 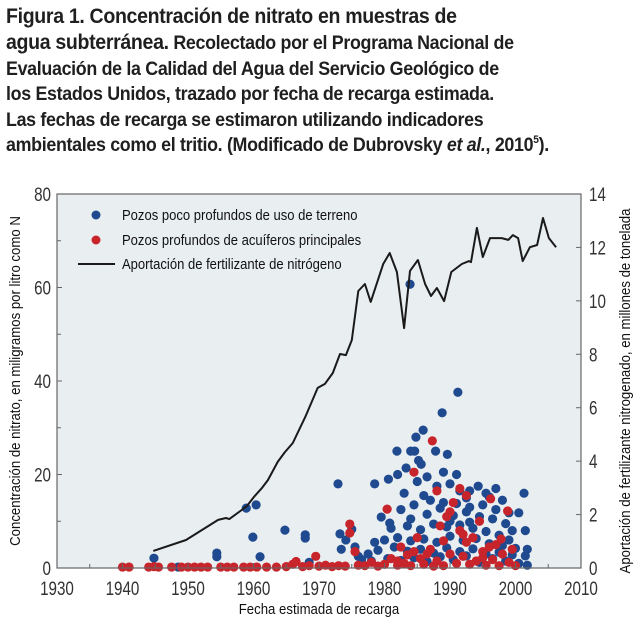 What do you see at coordinates (254, 588) in the screenshot?
I see `x-tick-label: 1960` at bounding box center [254, 588].